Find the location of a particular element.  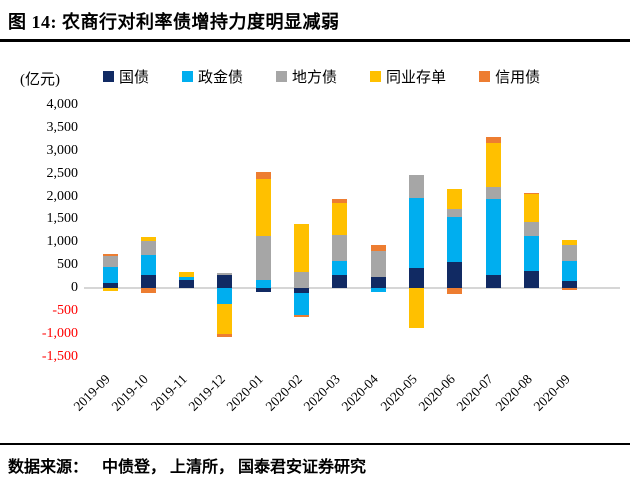

y-axis-unit-label: (亿元) is located at coordinates (40, 80).